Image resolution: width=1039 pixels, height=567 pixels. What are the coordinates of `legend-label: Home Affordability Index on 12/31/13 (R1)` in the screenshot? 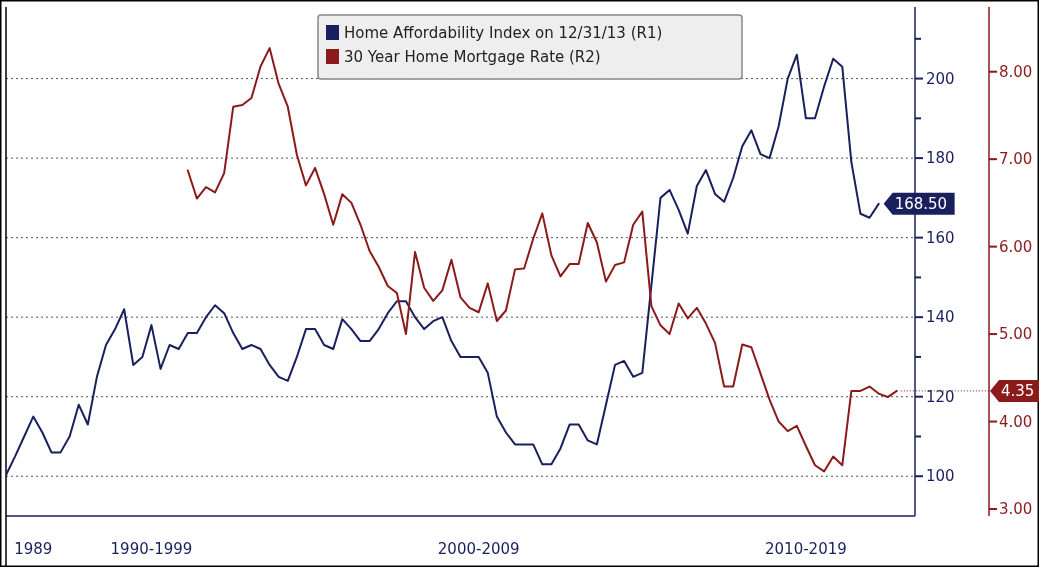 It's located at (503, 33).